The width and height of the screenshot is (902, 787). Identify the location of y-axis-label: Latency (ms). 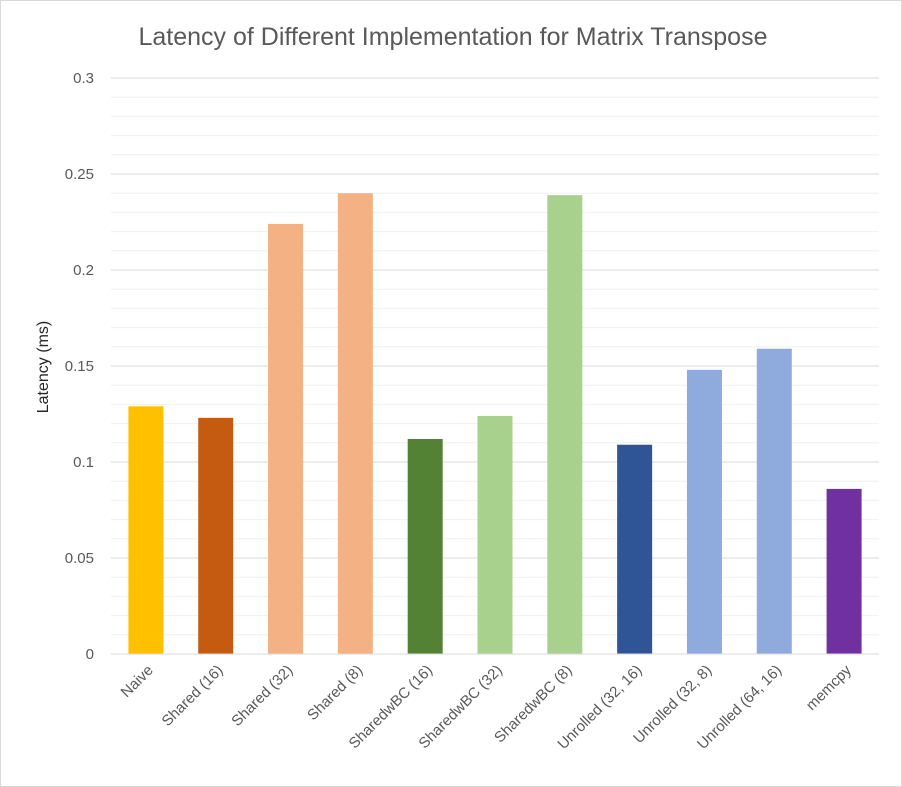
(43, 367).